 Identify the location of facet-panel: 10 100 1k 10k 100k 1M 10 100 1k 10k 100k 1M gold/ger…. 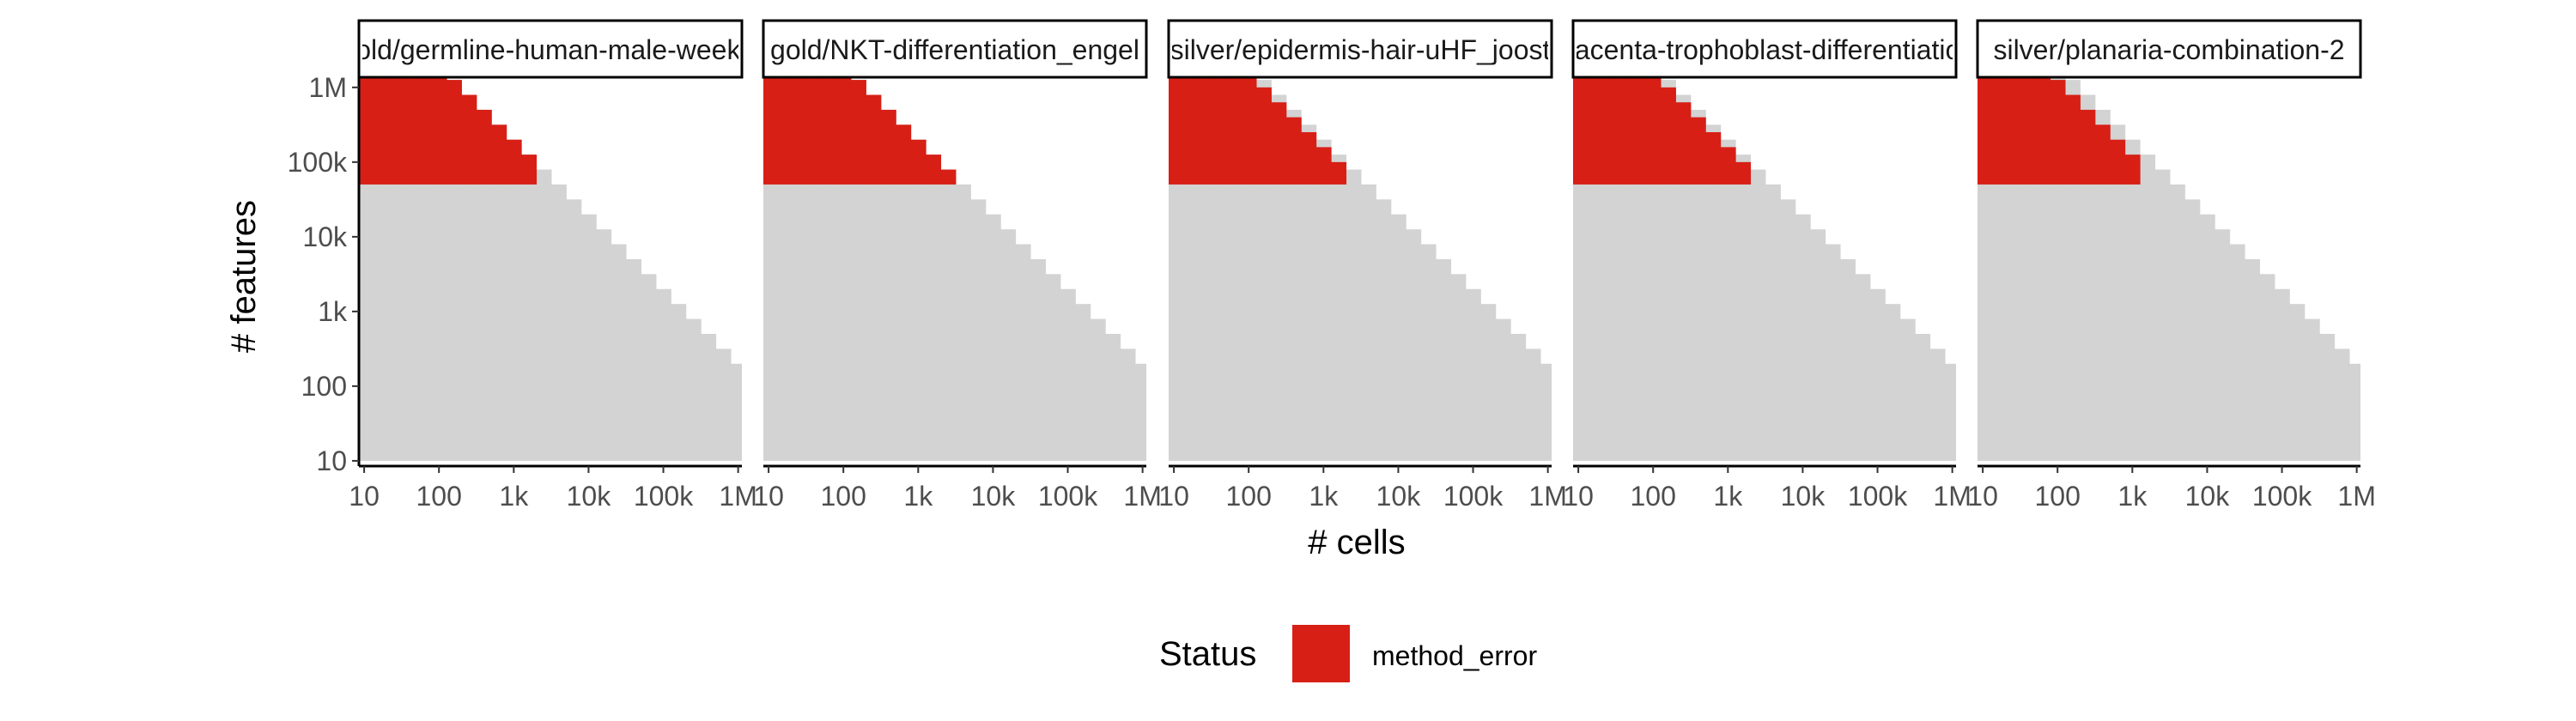
(522, 265).